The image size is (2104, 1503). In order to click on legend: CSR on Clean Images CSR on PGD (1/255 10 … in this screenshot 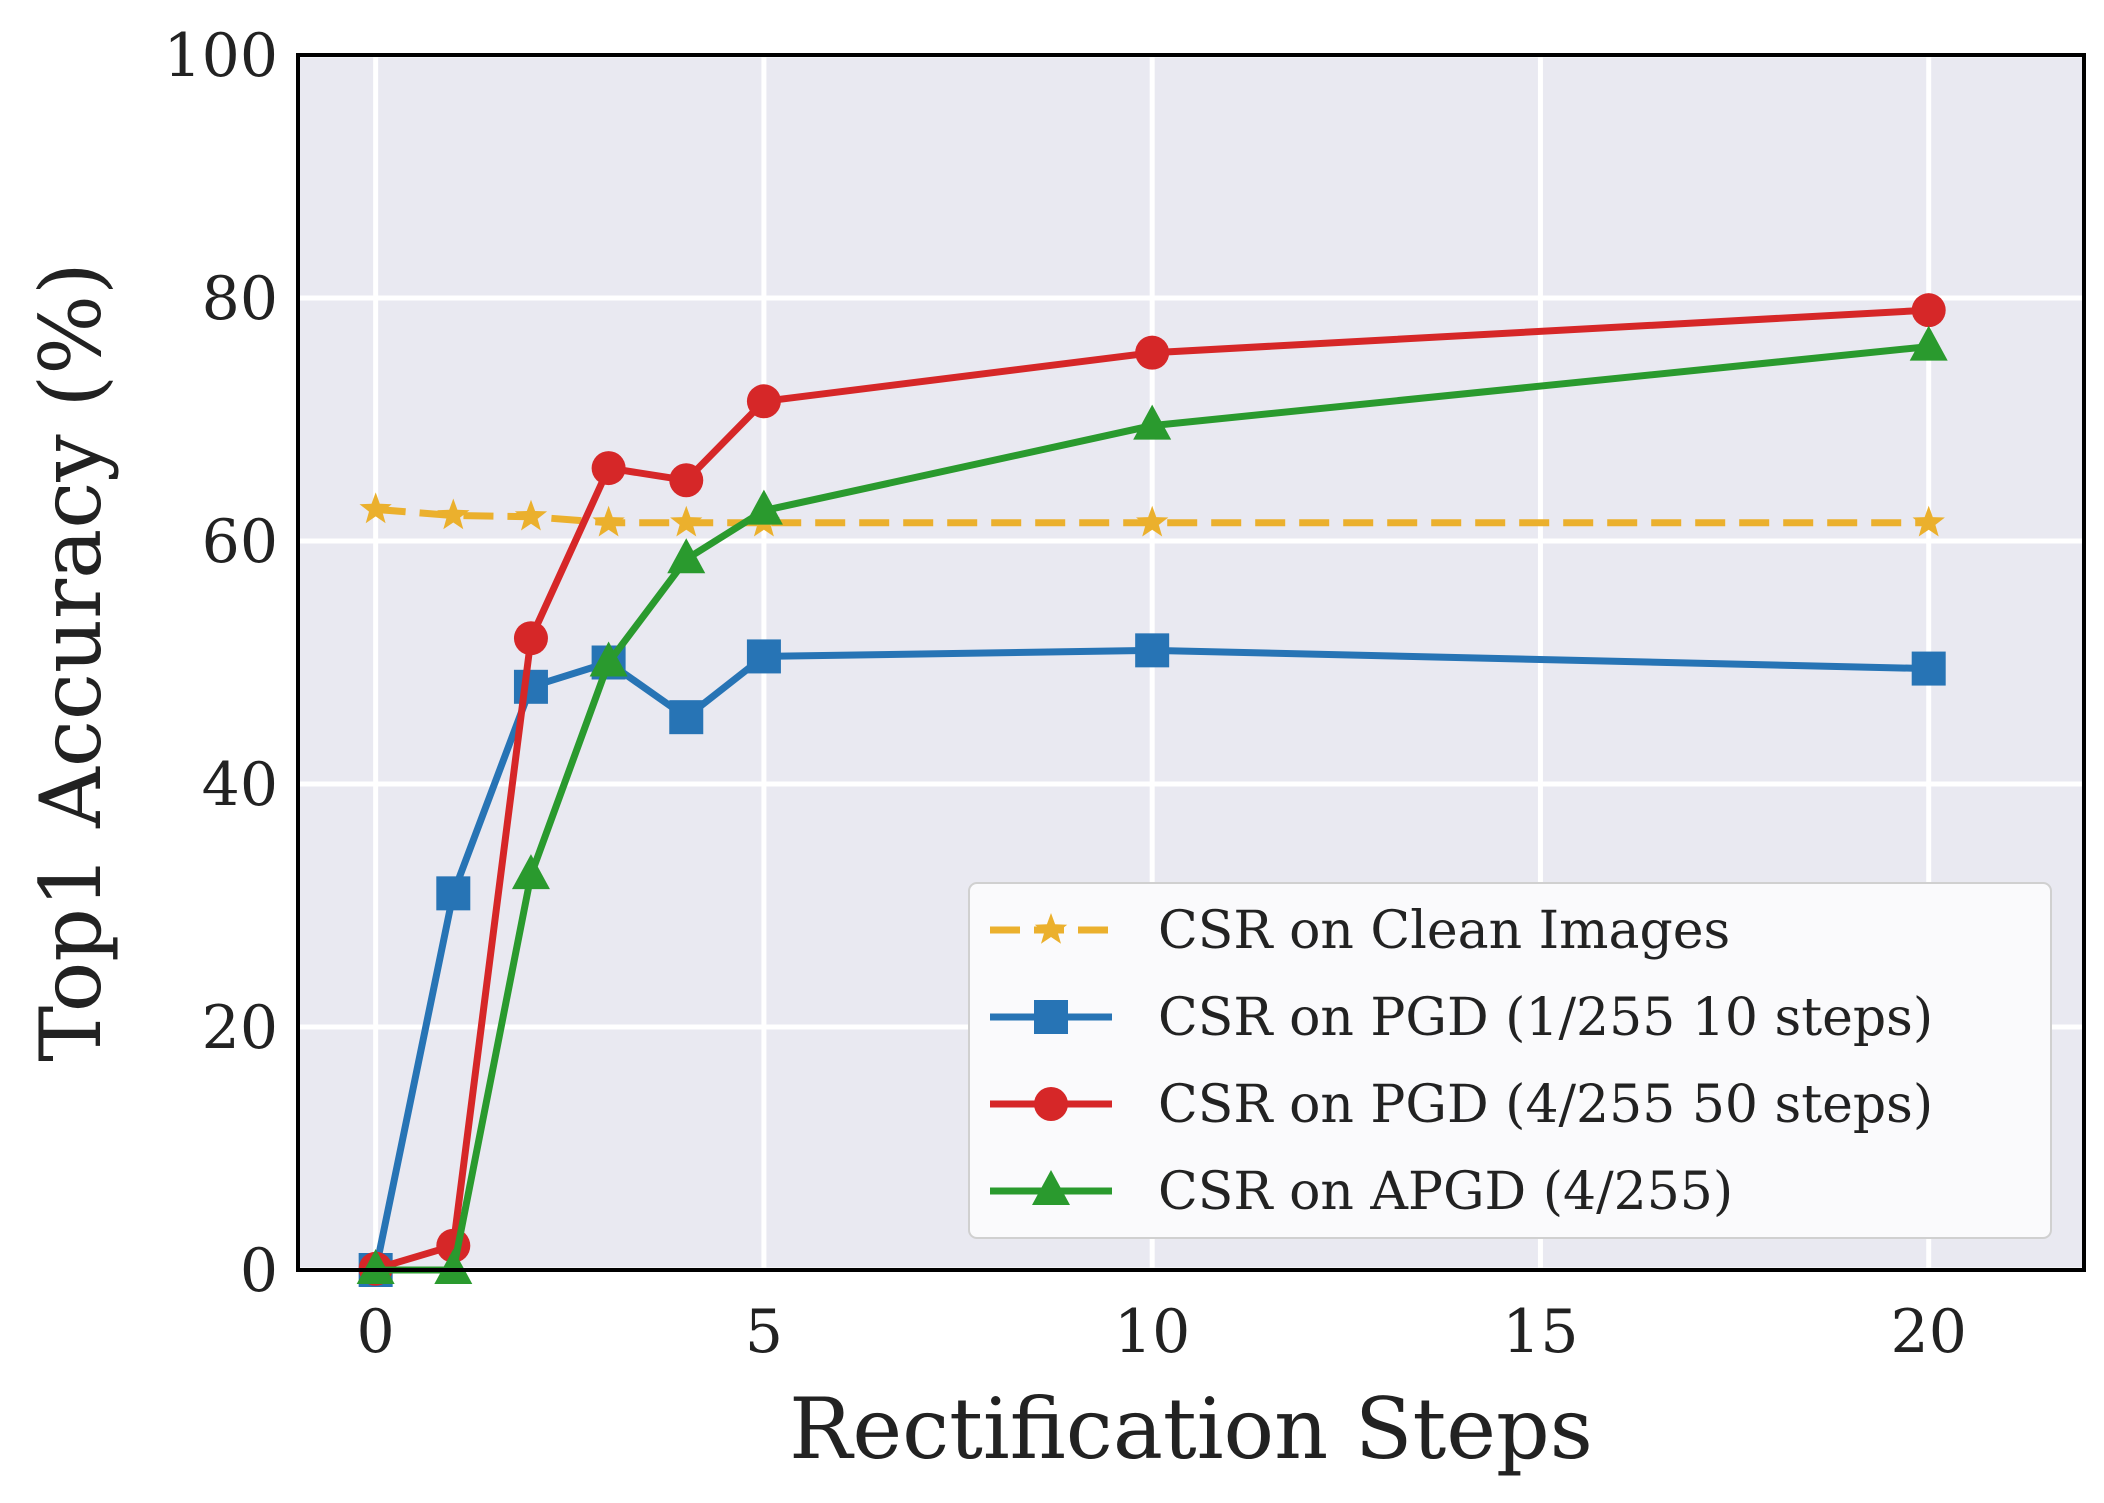, I will do `click(1510, 1060)`.